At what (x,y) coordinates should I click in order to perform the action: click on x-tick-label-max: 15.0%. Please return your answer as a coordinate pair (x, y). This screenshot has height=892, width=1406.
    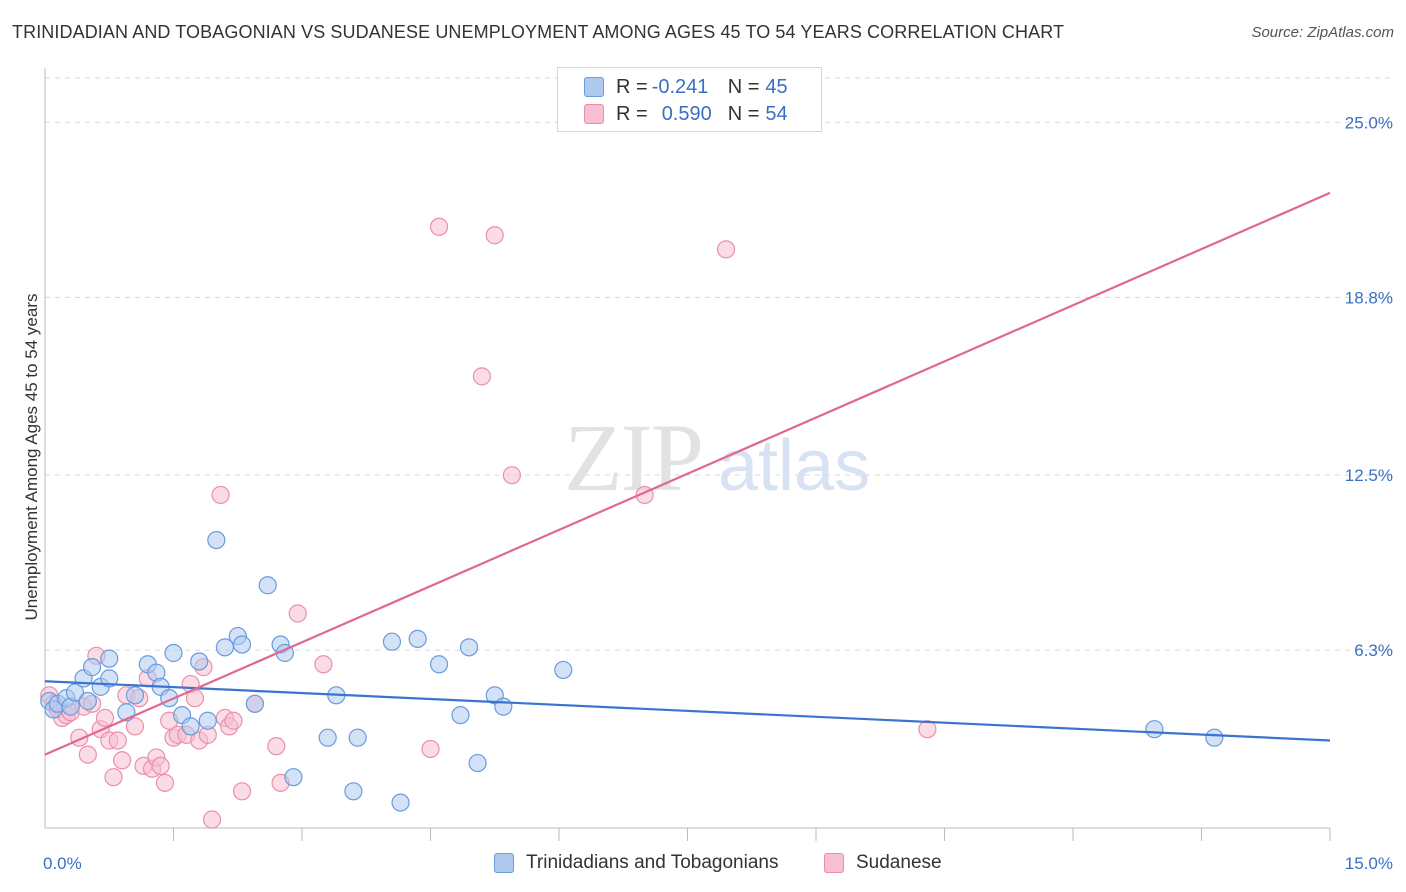
    Looking at the image, I should click on (1369, 863).